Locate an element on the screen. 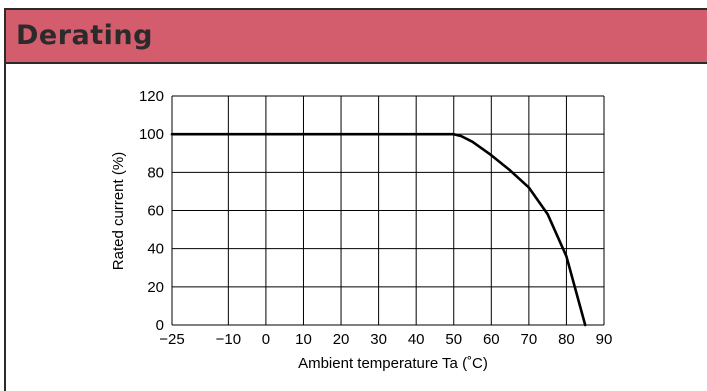 This screenshot has width=707, height=391. y-tick-label: 60 is located at coordinates (155, 211).